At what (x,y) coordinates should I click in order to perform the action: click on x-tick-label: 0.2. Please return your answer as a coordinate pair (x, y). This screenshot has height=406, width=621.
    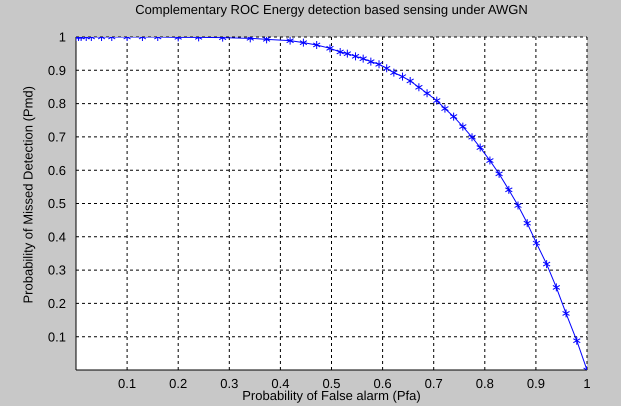
    Looking at the image, I should click on (178, 384).